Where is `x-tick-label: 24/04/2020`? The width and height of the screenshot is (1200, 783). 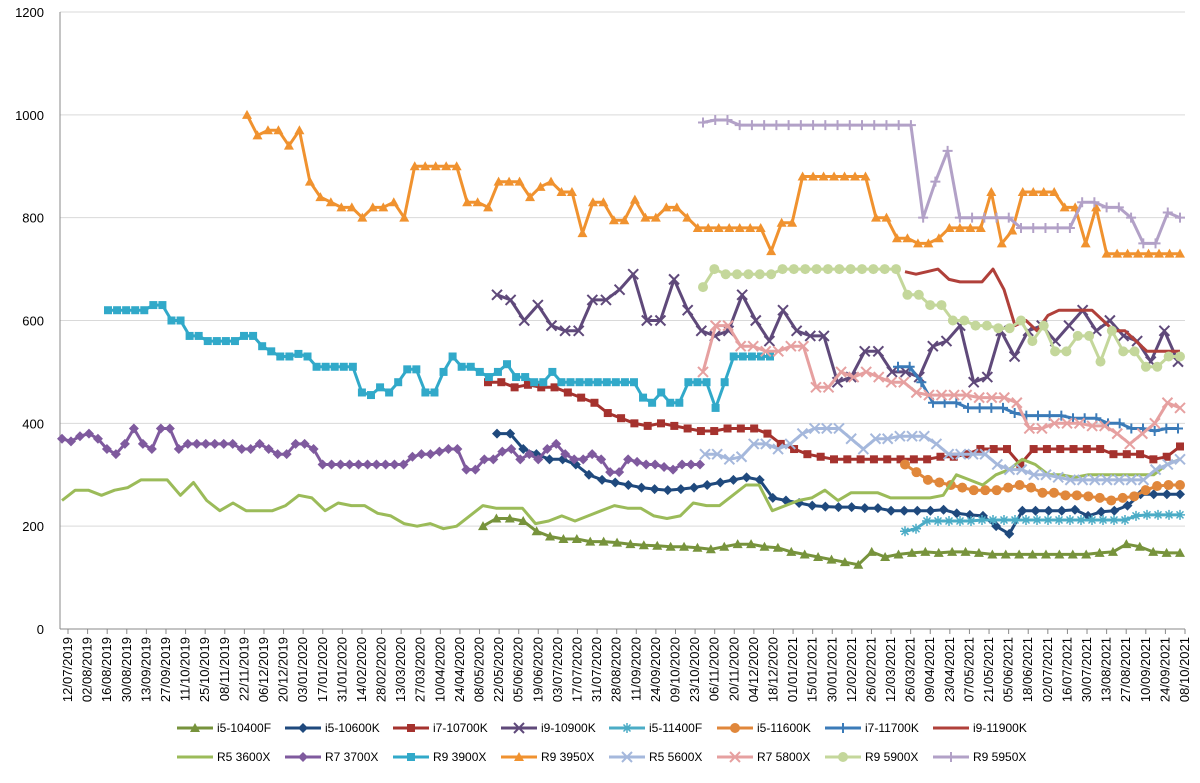
x-tick-label: 24/04/2020 is located at coordinates (459, 669).